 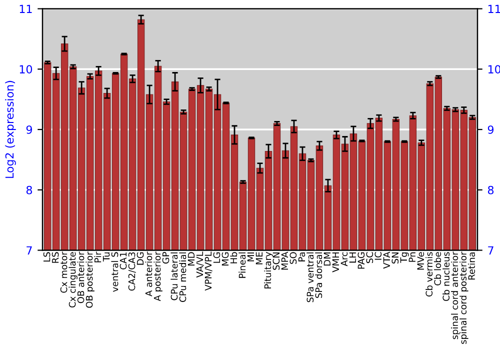 I want to click on x-tick-label: RS, so click(x=55, y=257).